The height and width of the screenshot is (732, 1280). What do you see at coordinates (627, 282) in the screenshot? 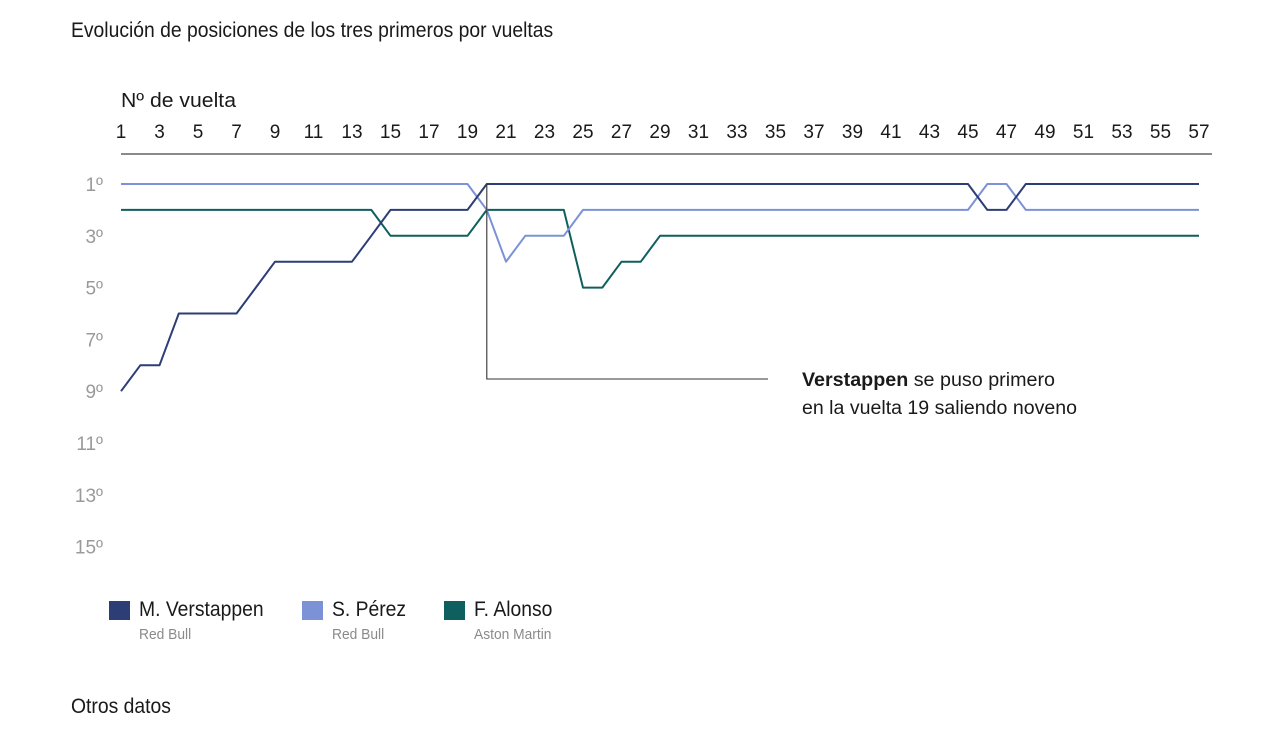
I see `annotation-leader-line` at bounding box center [627, 282].